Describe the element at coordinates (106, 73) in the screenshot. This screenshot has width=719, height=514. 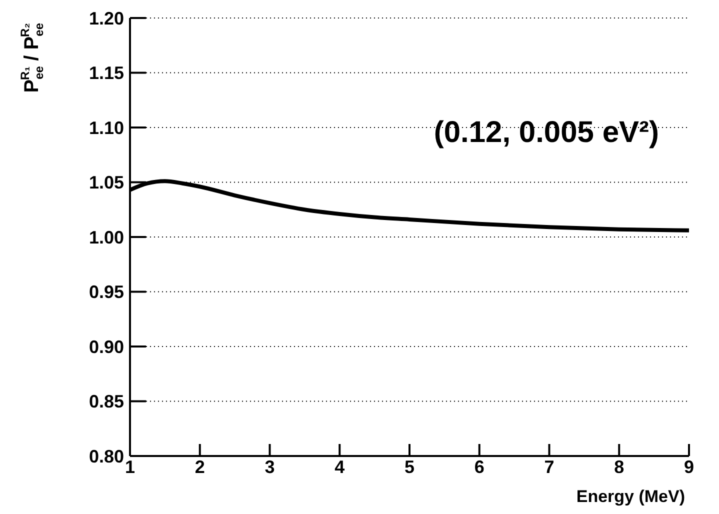
I see `y-tick-label: 1.15` at that location.